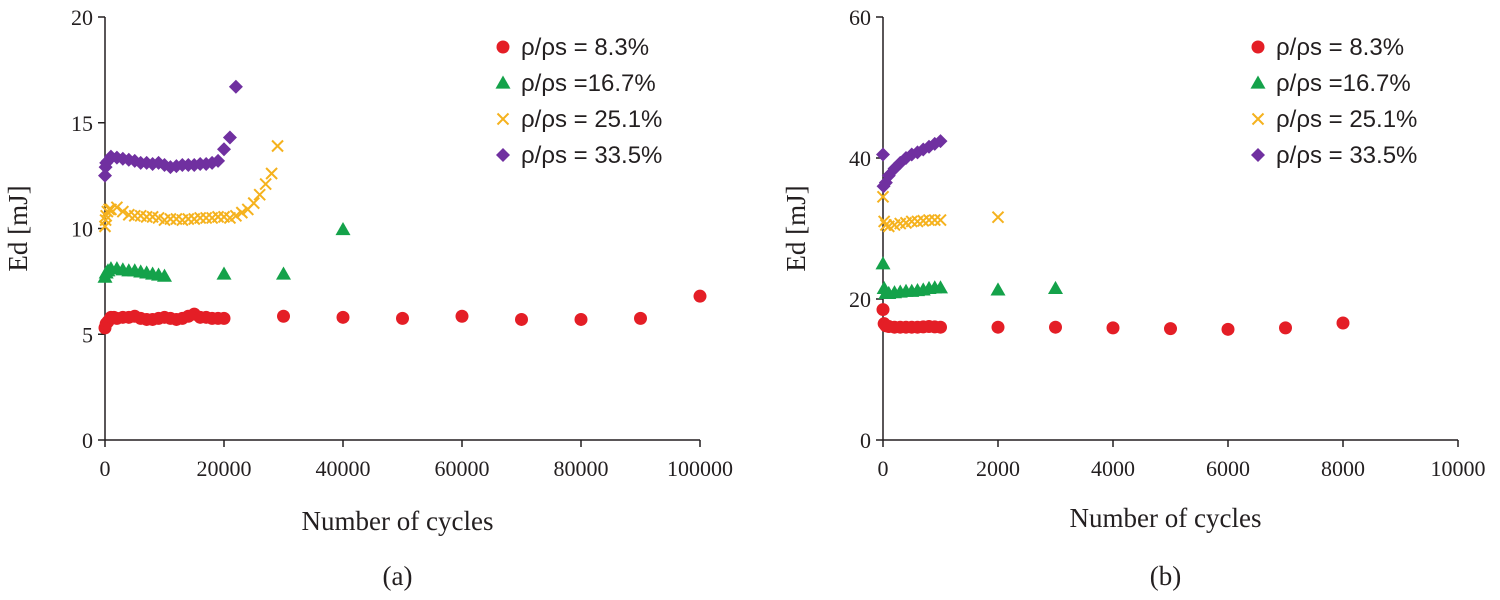 This screenshot has height=600, width=1500. What do you see at coordinates (1165, 576) in the screenshot?
I see `panel-caption-b: (b)` at bounding box center [1165, 576].